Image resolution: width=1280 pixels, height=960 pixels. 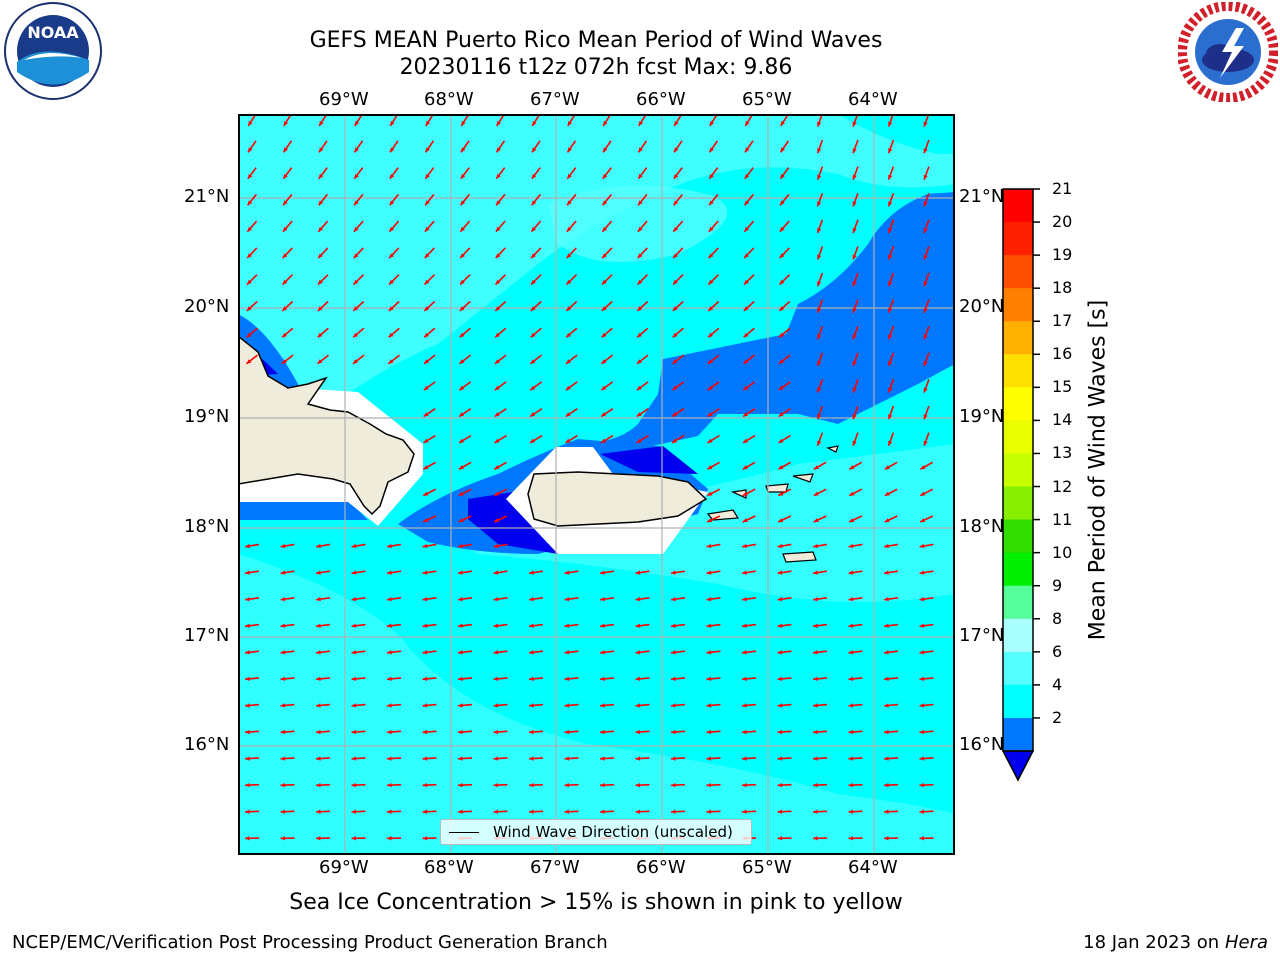 What do you see at coordinates (207, 526) in the screenshot?
I see `lat-tick-left: 18°N` at bounding box center [207, 526].